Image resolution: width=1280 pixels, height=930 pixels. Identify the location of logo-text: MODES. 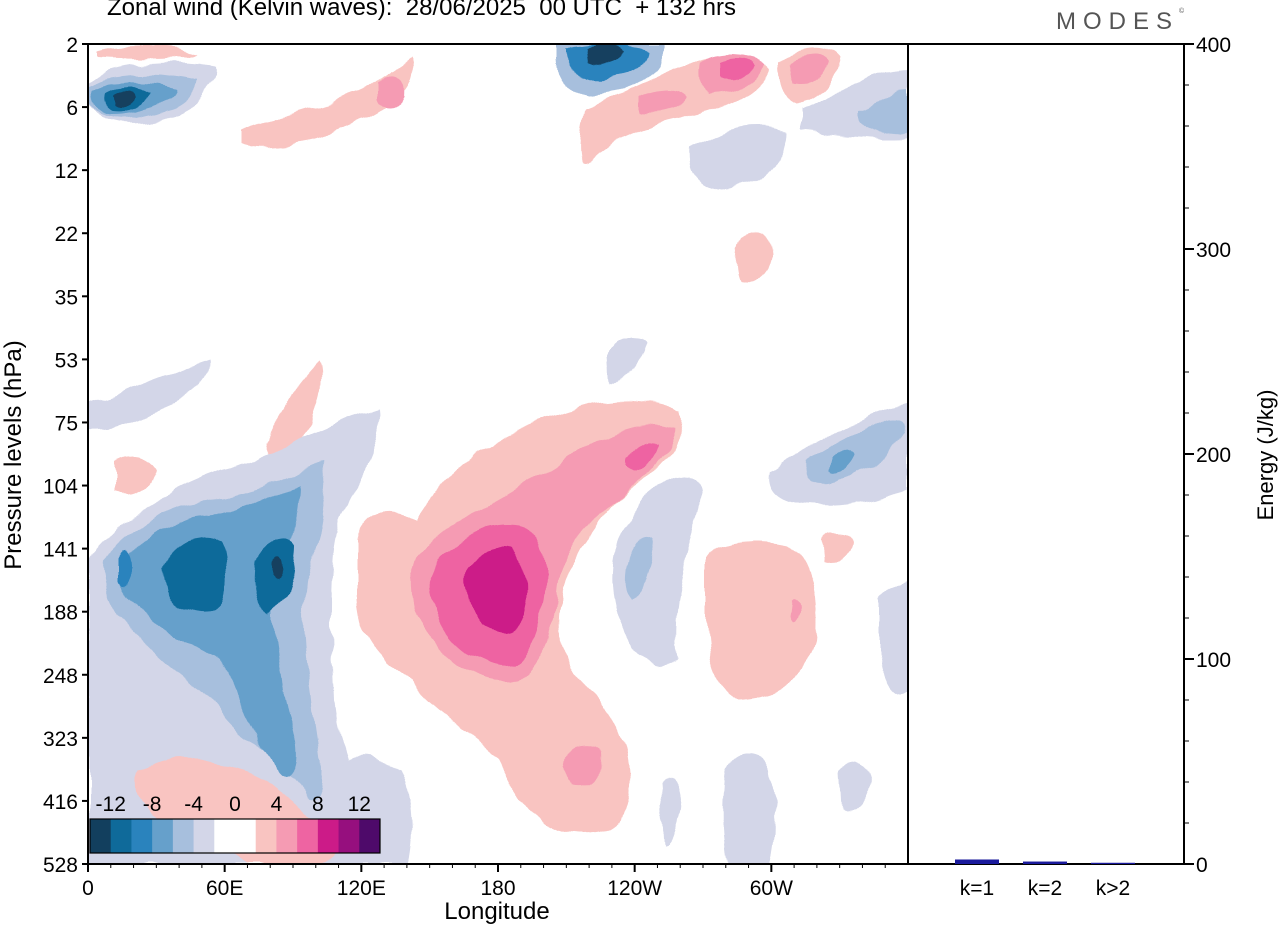
(1118, 21).